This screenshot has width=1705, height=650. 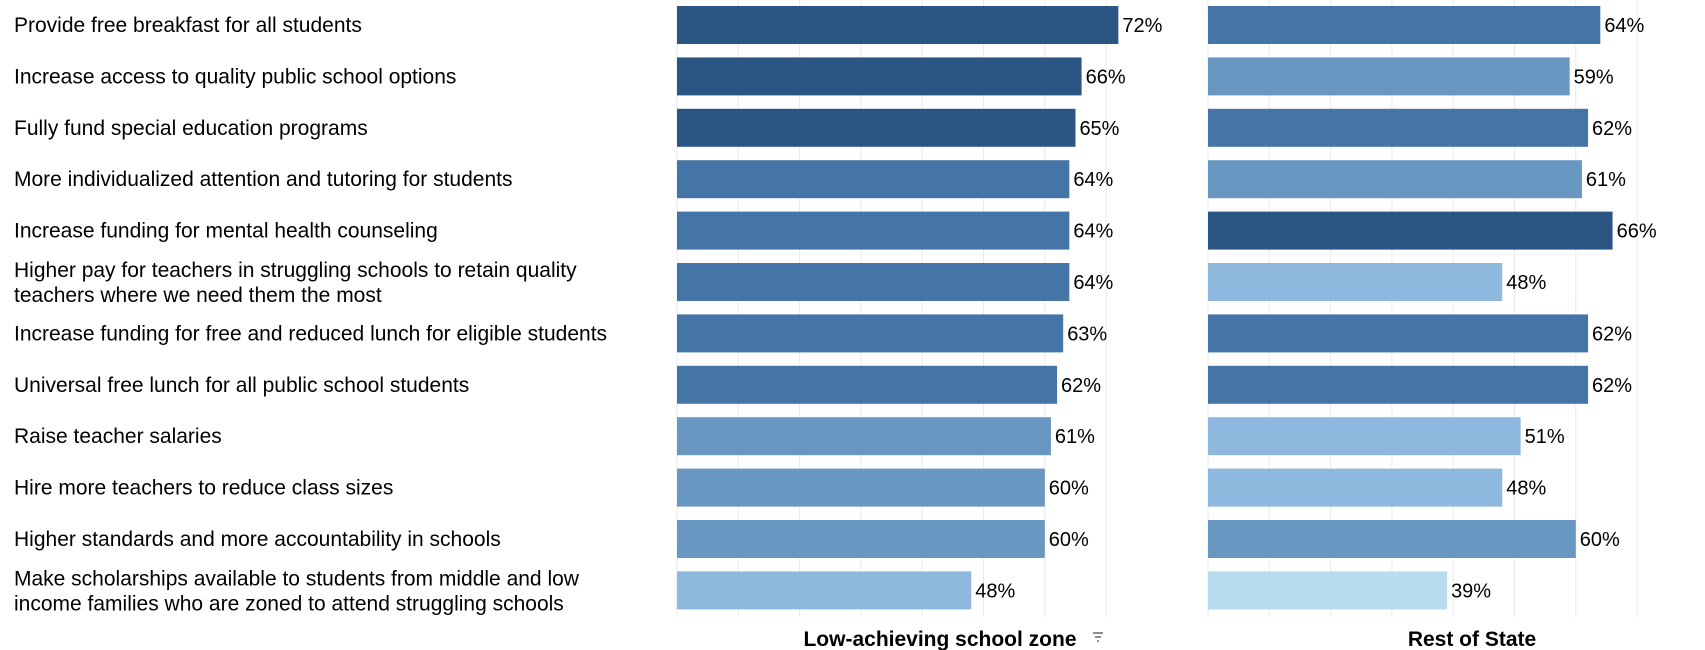 What do you see at coordinates (1472, 639) in the screenshot?
I see `panel-title-rest-of-state: Rest of State` at bounding box center [1472, 639].